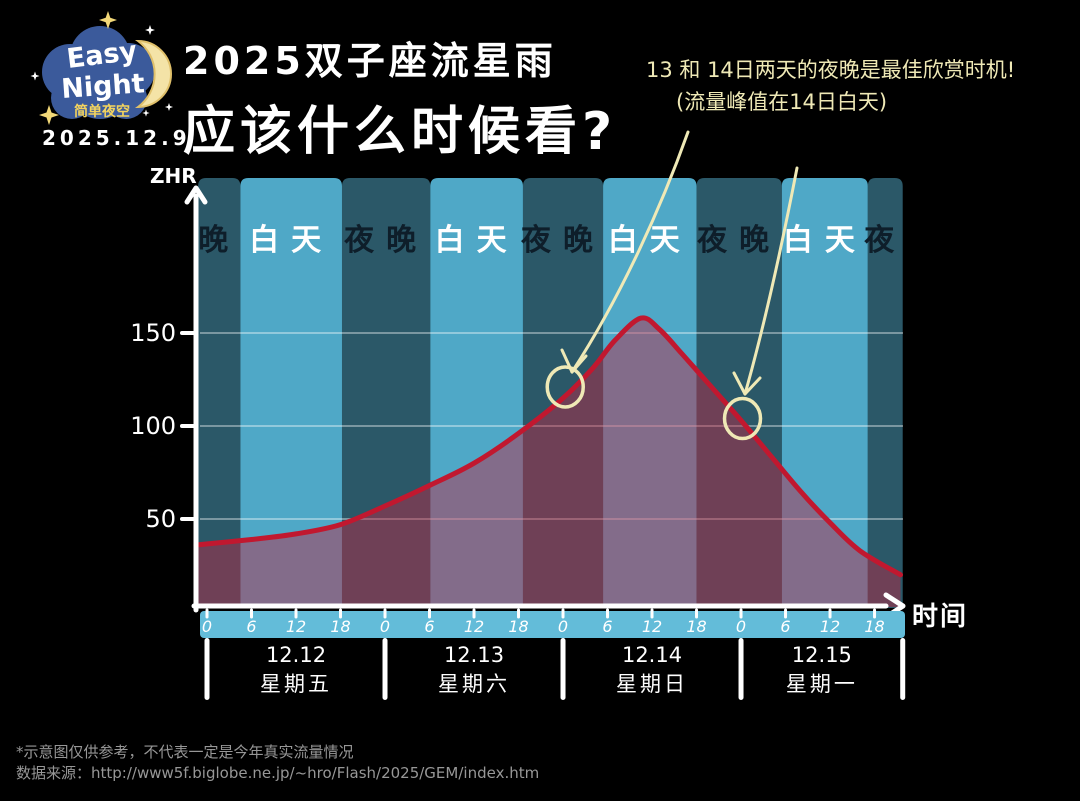 The width and height of the screenshot is (1080, 801). What do you see at coordinates (400, 97) in the screenshot?
I see `title-block: 2025双子座流星雨 应该什么时候看?` at bounding box center [400, 97].